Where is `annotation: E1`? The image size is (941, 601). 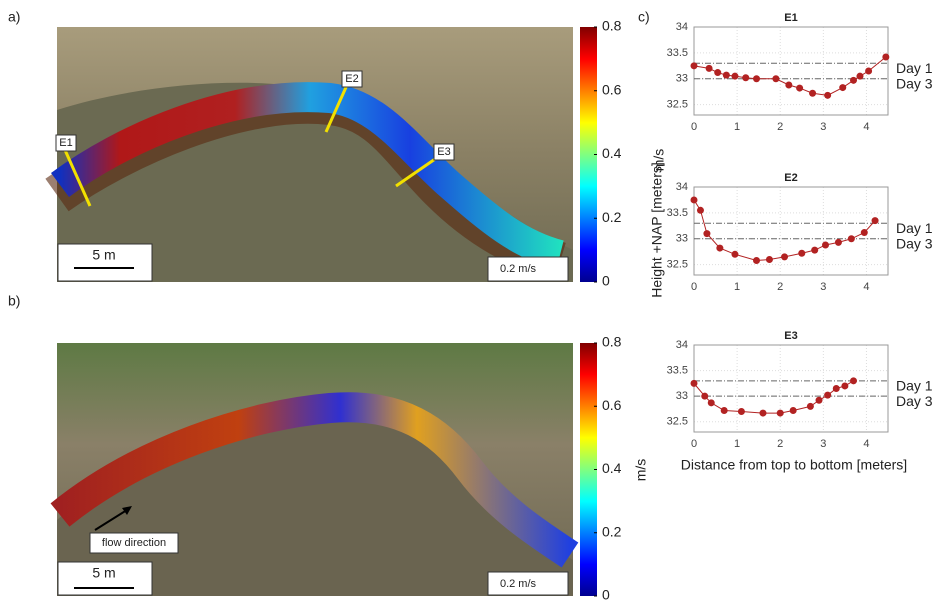 annotation: E1 is located at coordinates (65, 143).